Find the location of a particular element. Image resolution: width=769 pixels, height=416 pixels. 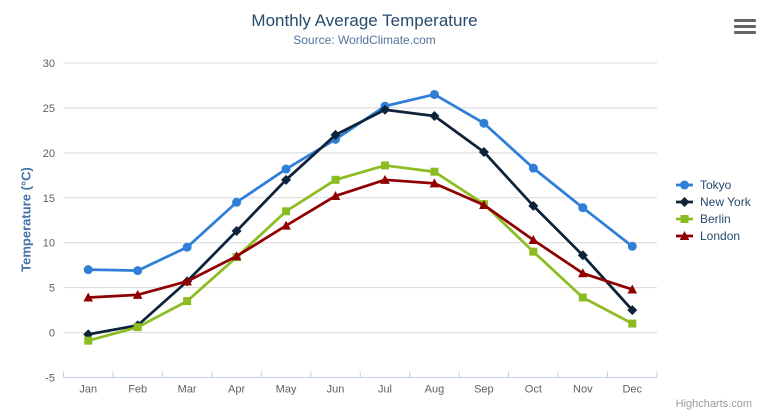

data-point-london-nov is located at coordinates (583, 273).